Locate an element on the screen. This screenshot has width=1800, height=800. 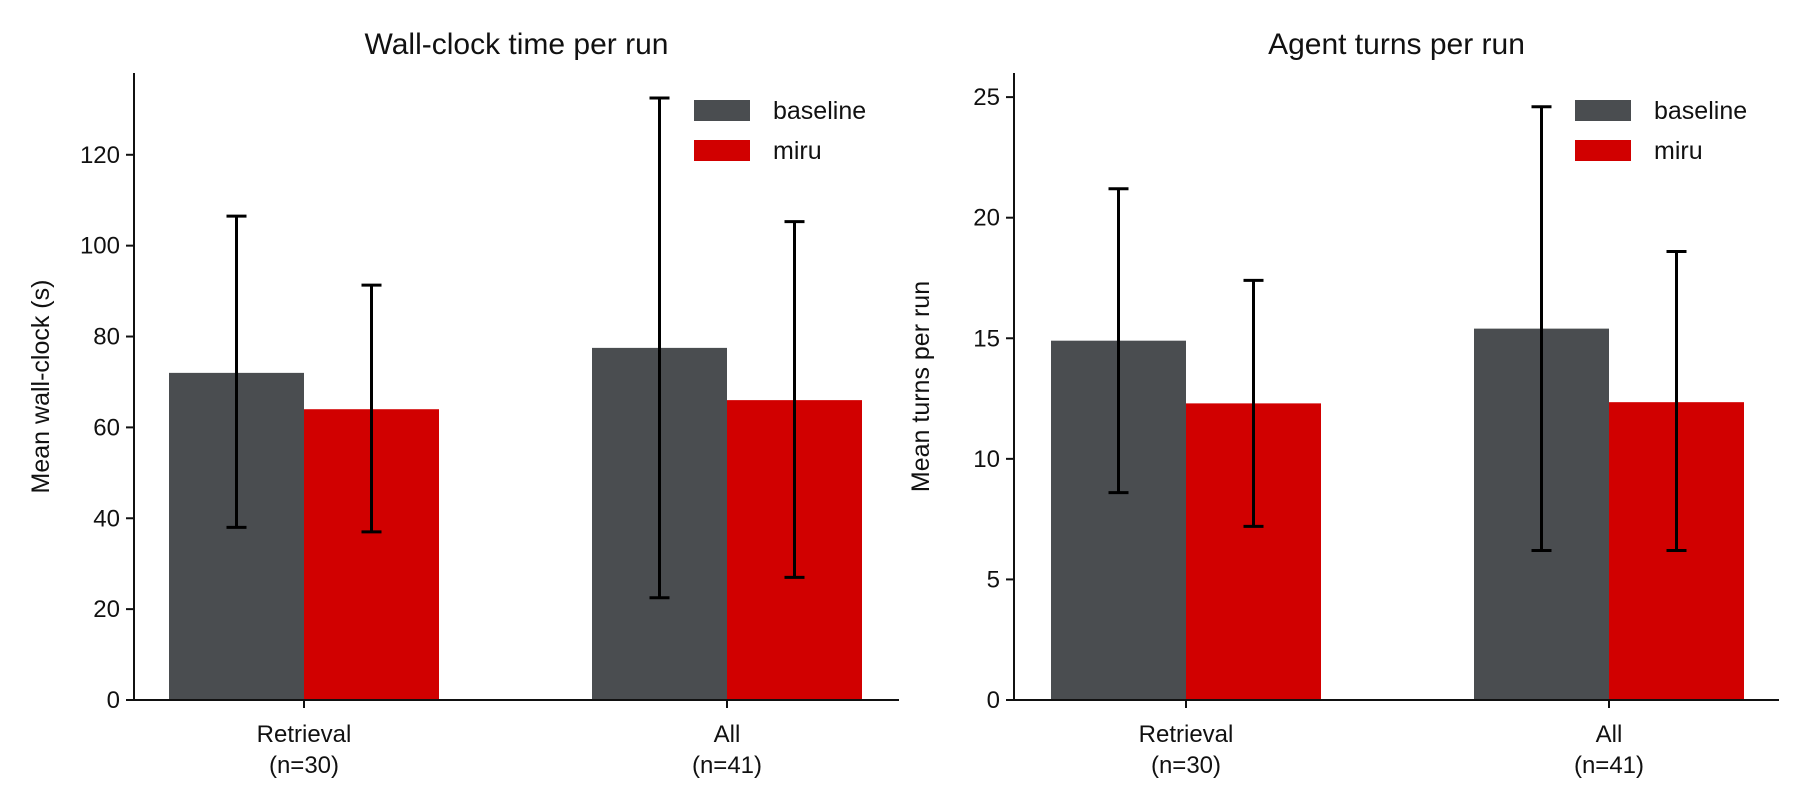
y-tick-label: 60 is located at coordinates (106, 427).